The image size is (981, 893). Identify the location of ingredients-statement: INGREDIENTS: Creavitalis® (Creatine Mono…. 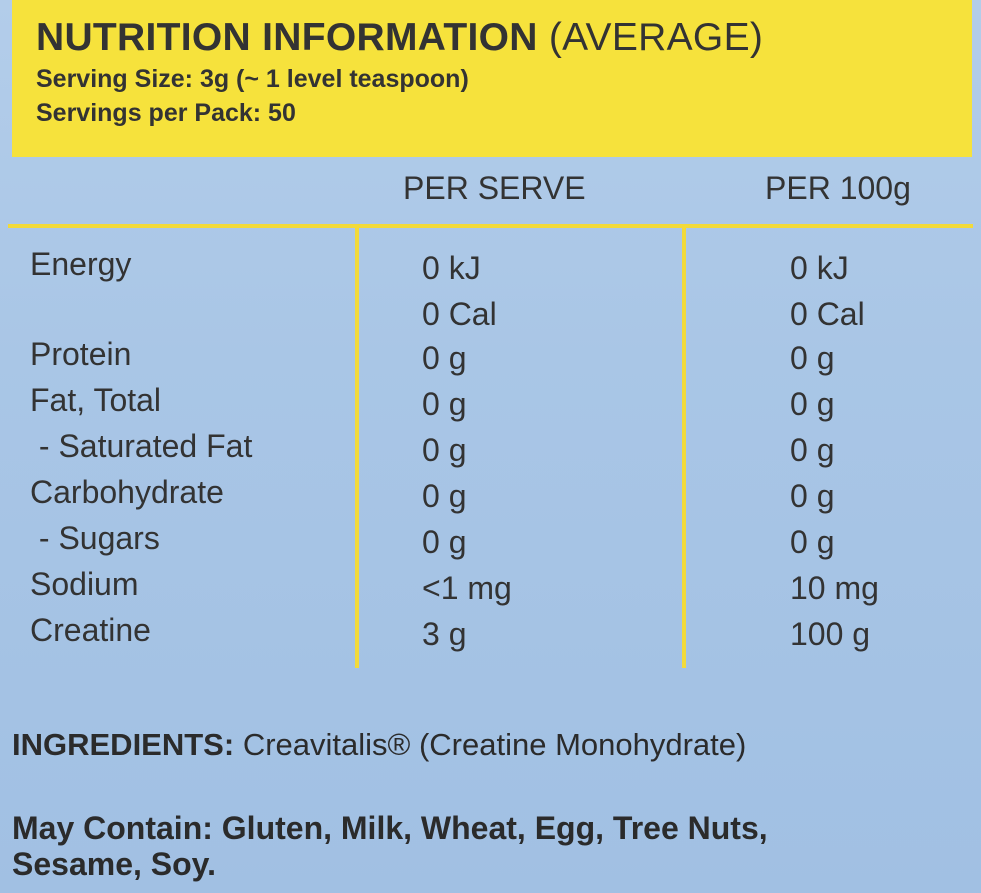
(379, 745).